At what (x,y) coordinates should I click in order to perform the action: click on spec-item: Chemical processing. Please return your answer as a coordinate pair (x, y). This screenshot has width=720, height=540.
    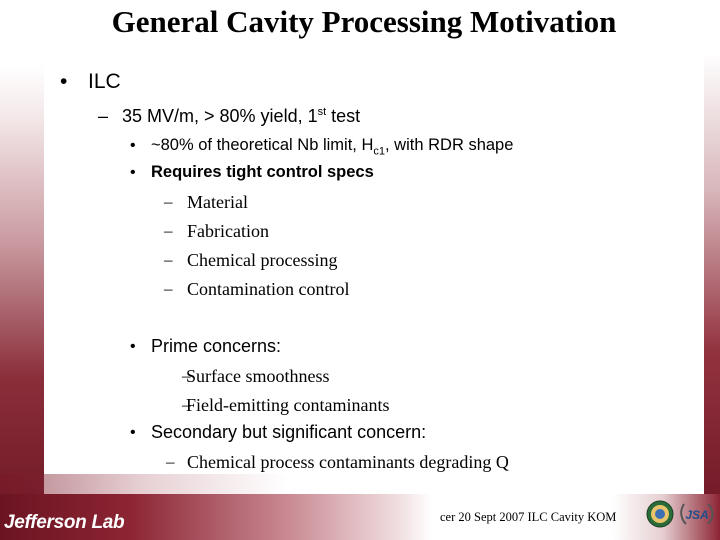
    Looking at the image, I should click on (262, 260).